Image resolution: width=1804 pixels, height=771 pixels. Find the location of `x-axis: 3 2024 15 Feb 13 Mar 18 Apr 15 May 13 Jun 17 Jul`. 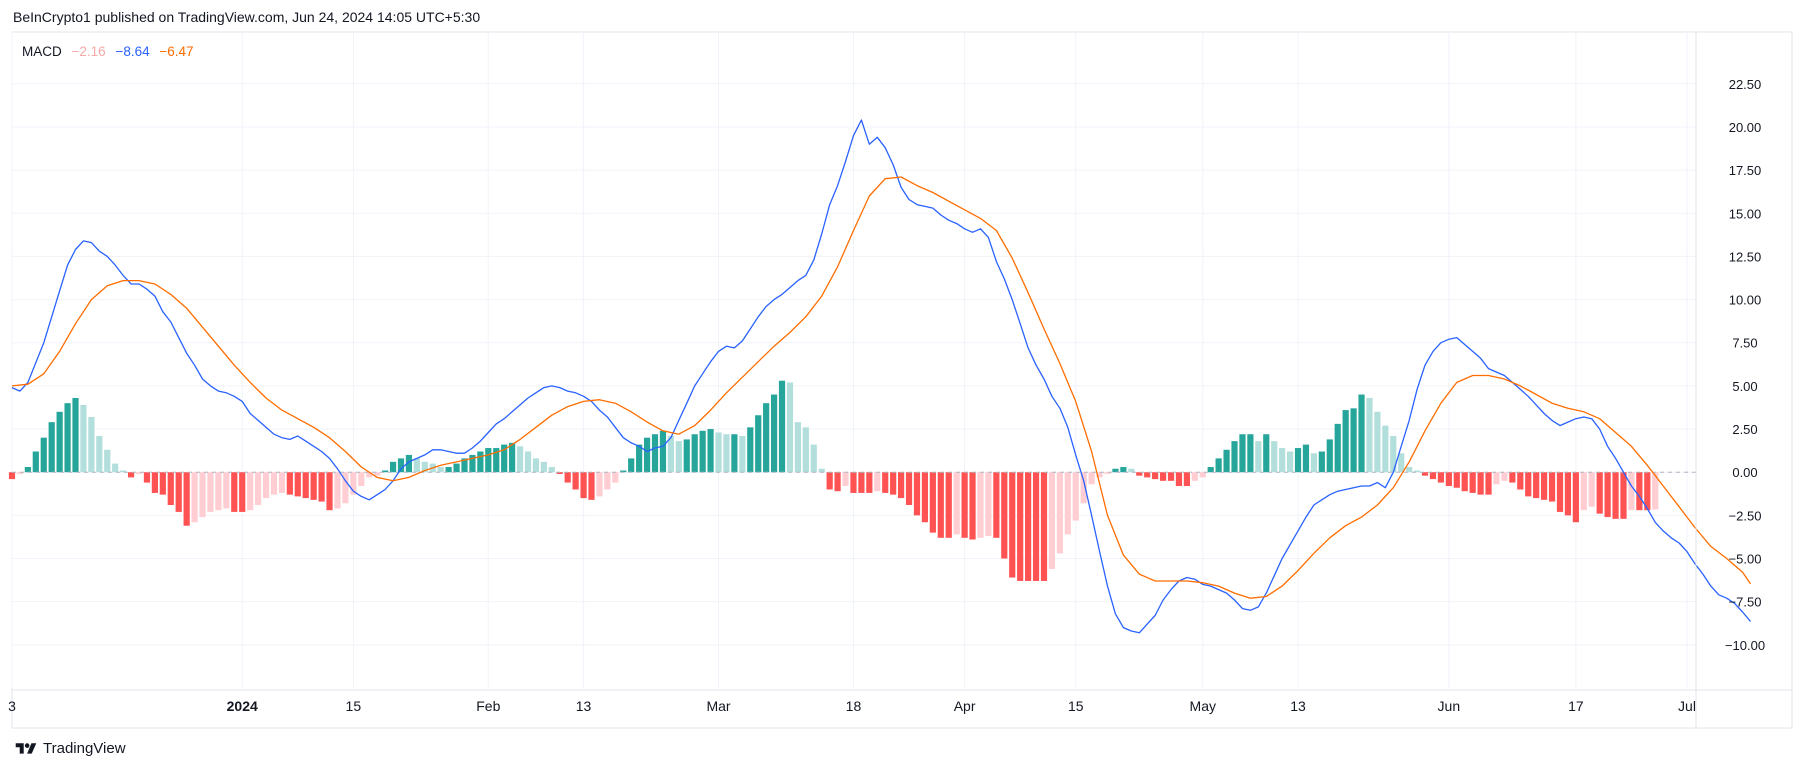

x-axis: 3 2024 15 Feb 13 Mar 18 Apr 15 May 13 Jun 17 Jul is located at coordinates (900, 701).